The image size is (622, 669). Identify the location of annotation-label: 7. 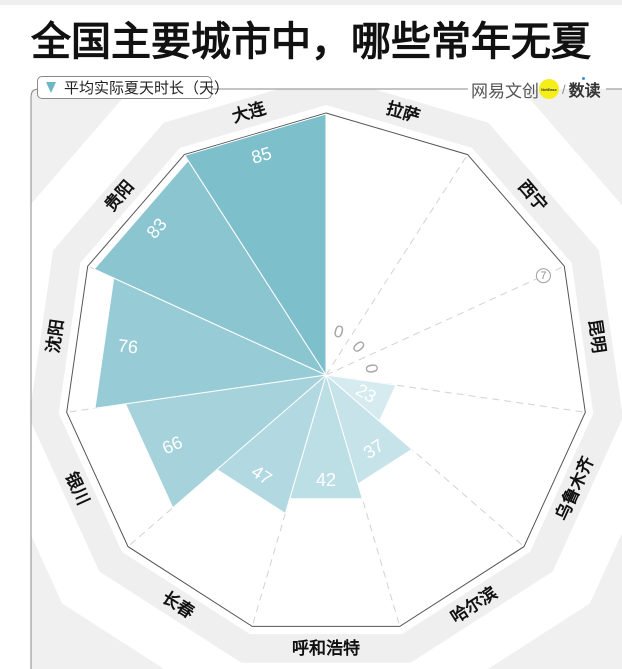
(543, 276).